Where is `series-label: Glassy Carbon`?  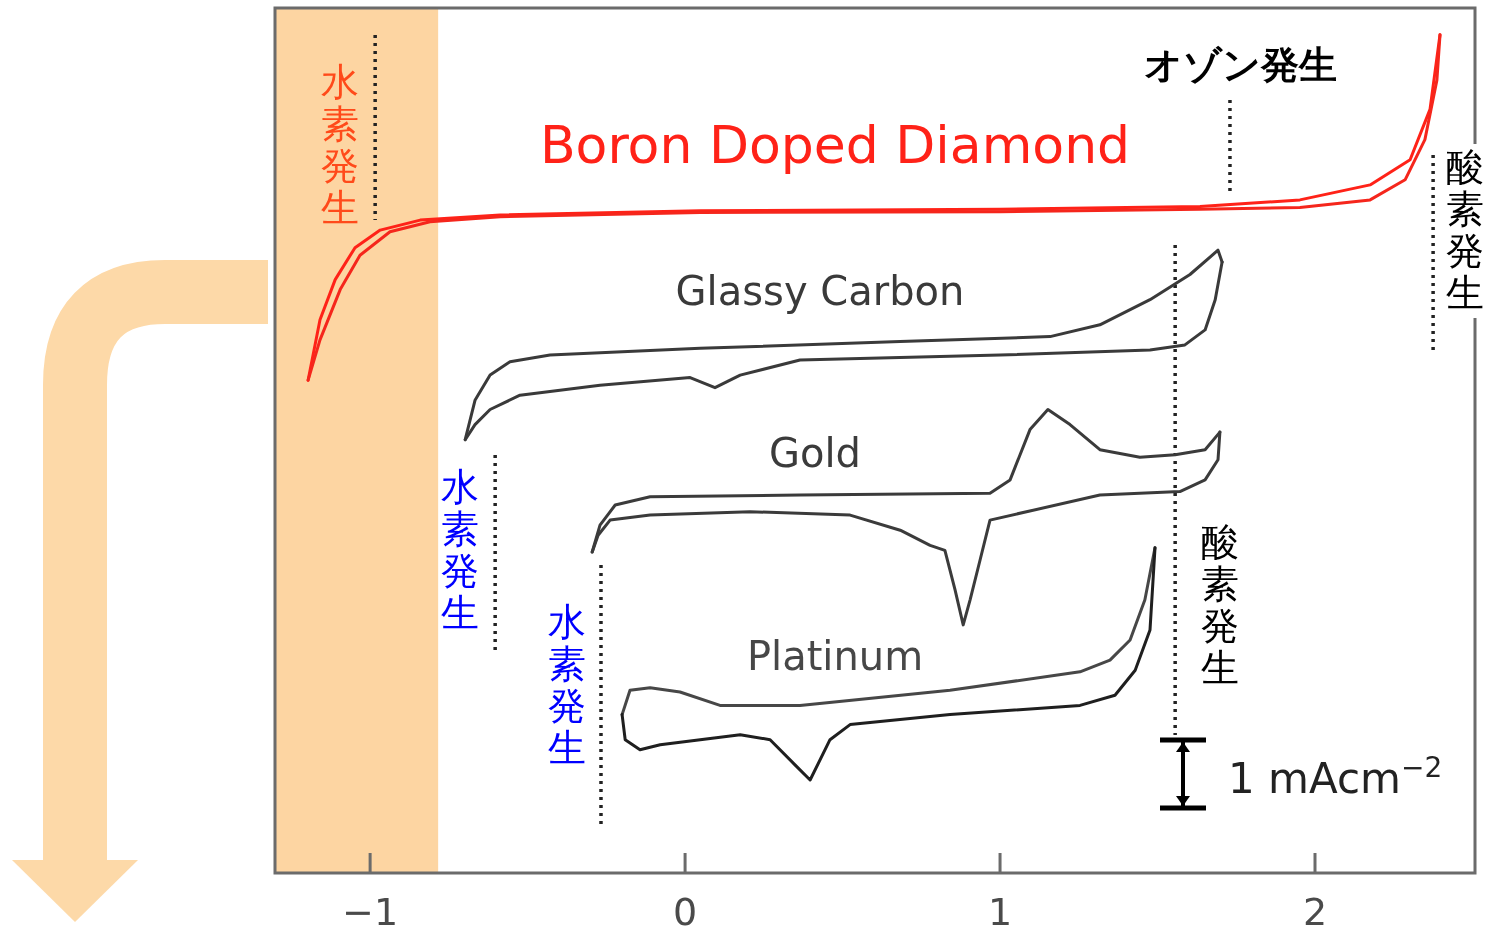 series-label: Glassy Carbon is located at coordinates (820, 291).